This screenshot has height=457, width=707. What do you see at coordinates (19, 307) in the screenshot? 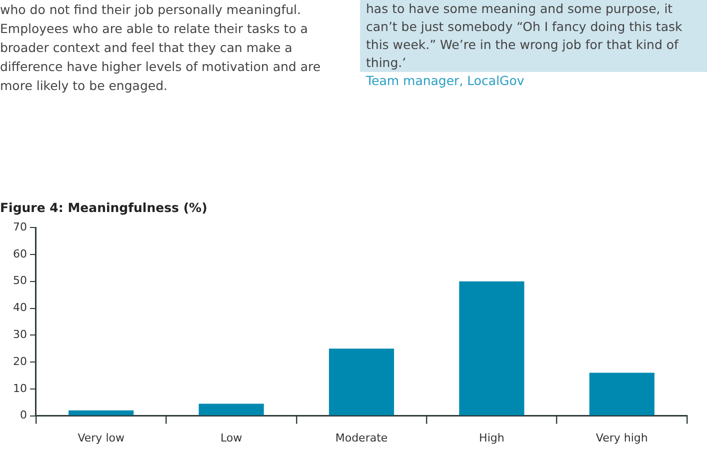
I see `y-tick-label: 40` at bounding box center [19, 307].